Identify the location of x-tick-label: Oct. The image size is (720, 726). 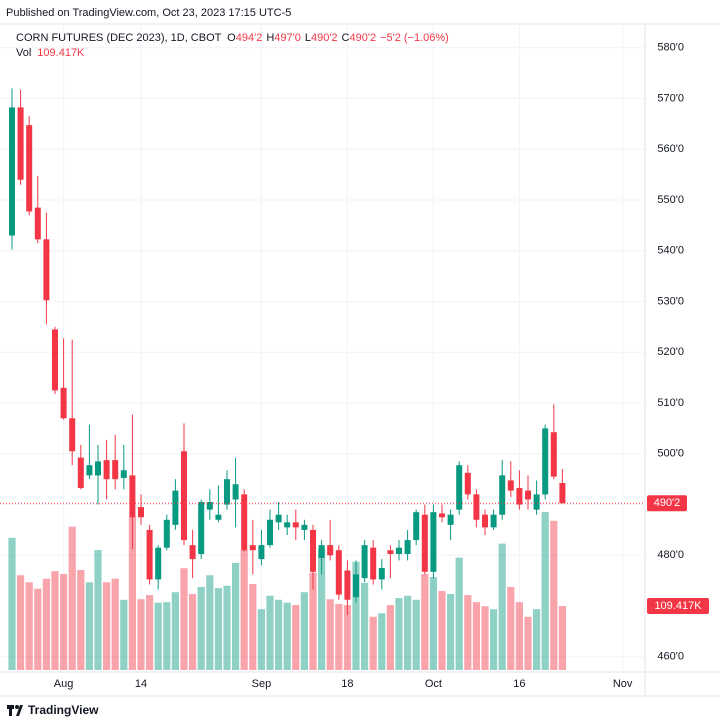
(433, 684).